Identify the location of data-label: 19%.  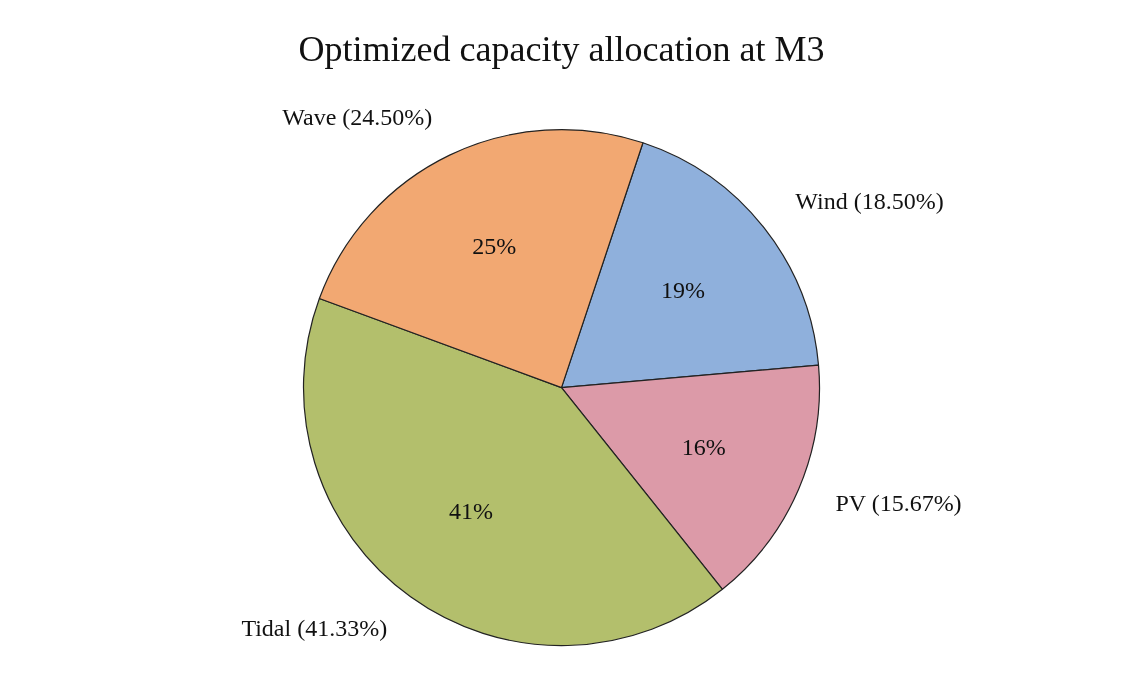
(682, 289).